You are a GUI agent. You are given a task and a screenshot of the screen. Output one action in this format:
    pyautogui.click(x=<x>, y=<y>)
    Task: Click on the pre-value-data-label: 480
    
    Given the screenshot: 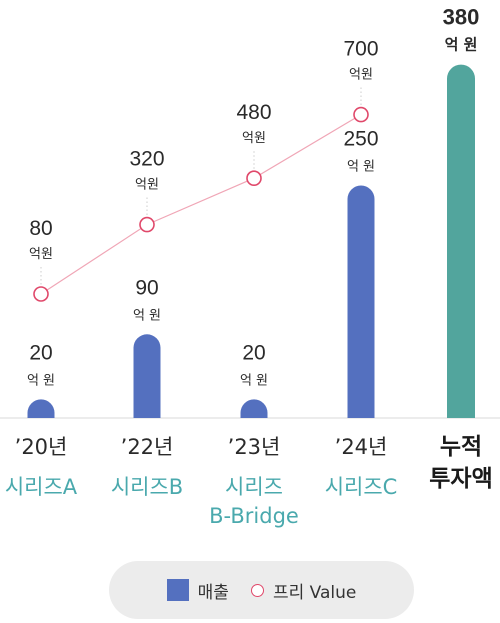 What is the action you would take?
    pyautogui.click(x=253, y=112)
    